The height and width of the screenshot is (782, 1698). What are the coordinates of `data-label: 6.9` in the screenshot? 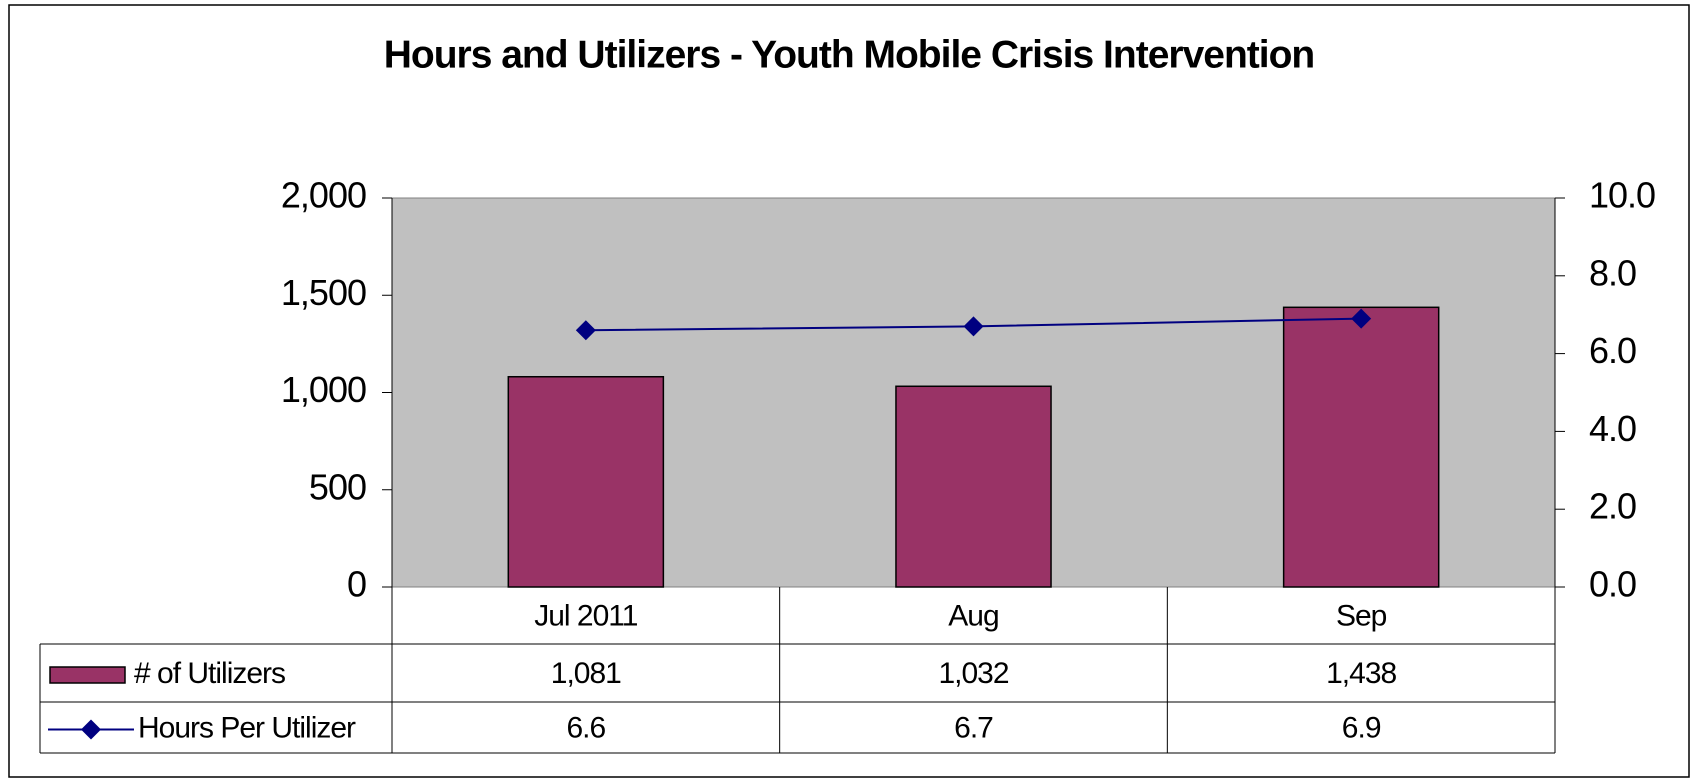 It's located at (1361, 727).